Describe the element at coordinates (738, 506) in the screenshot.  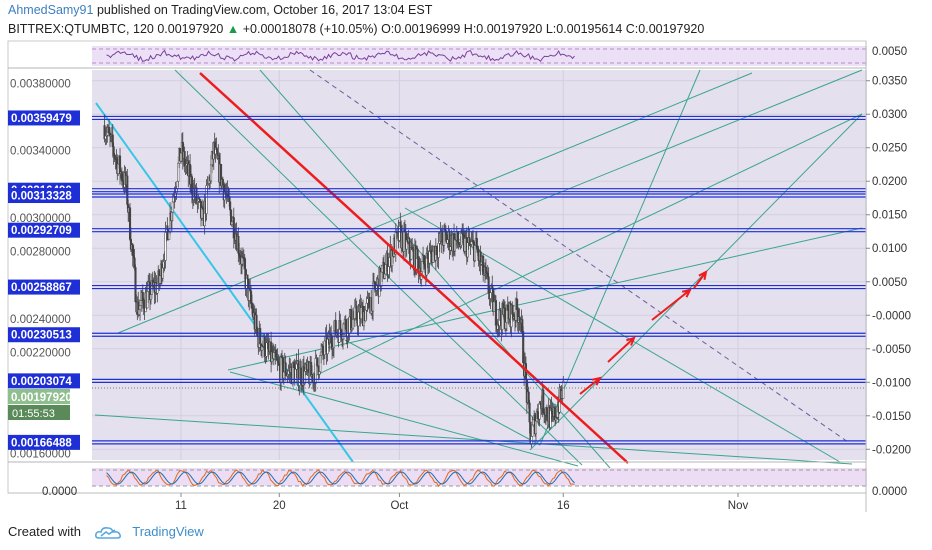
I see `x-tick-label: Nov` at that location.